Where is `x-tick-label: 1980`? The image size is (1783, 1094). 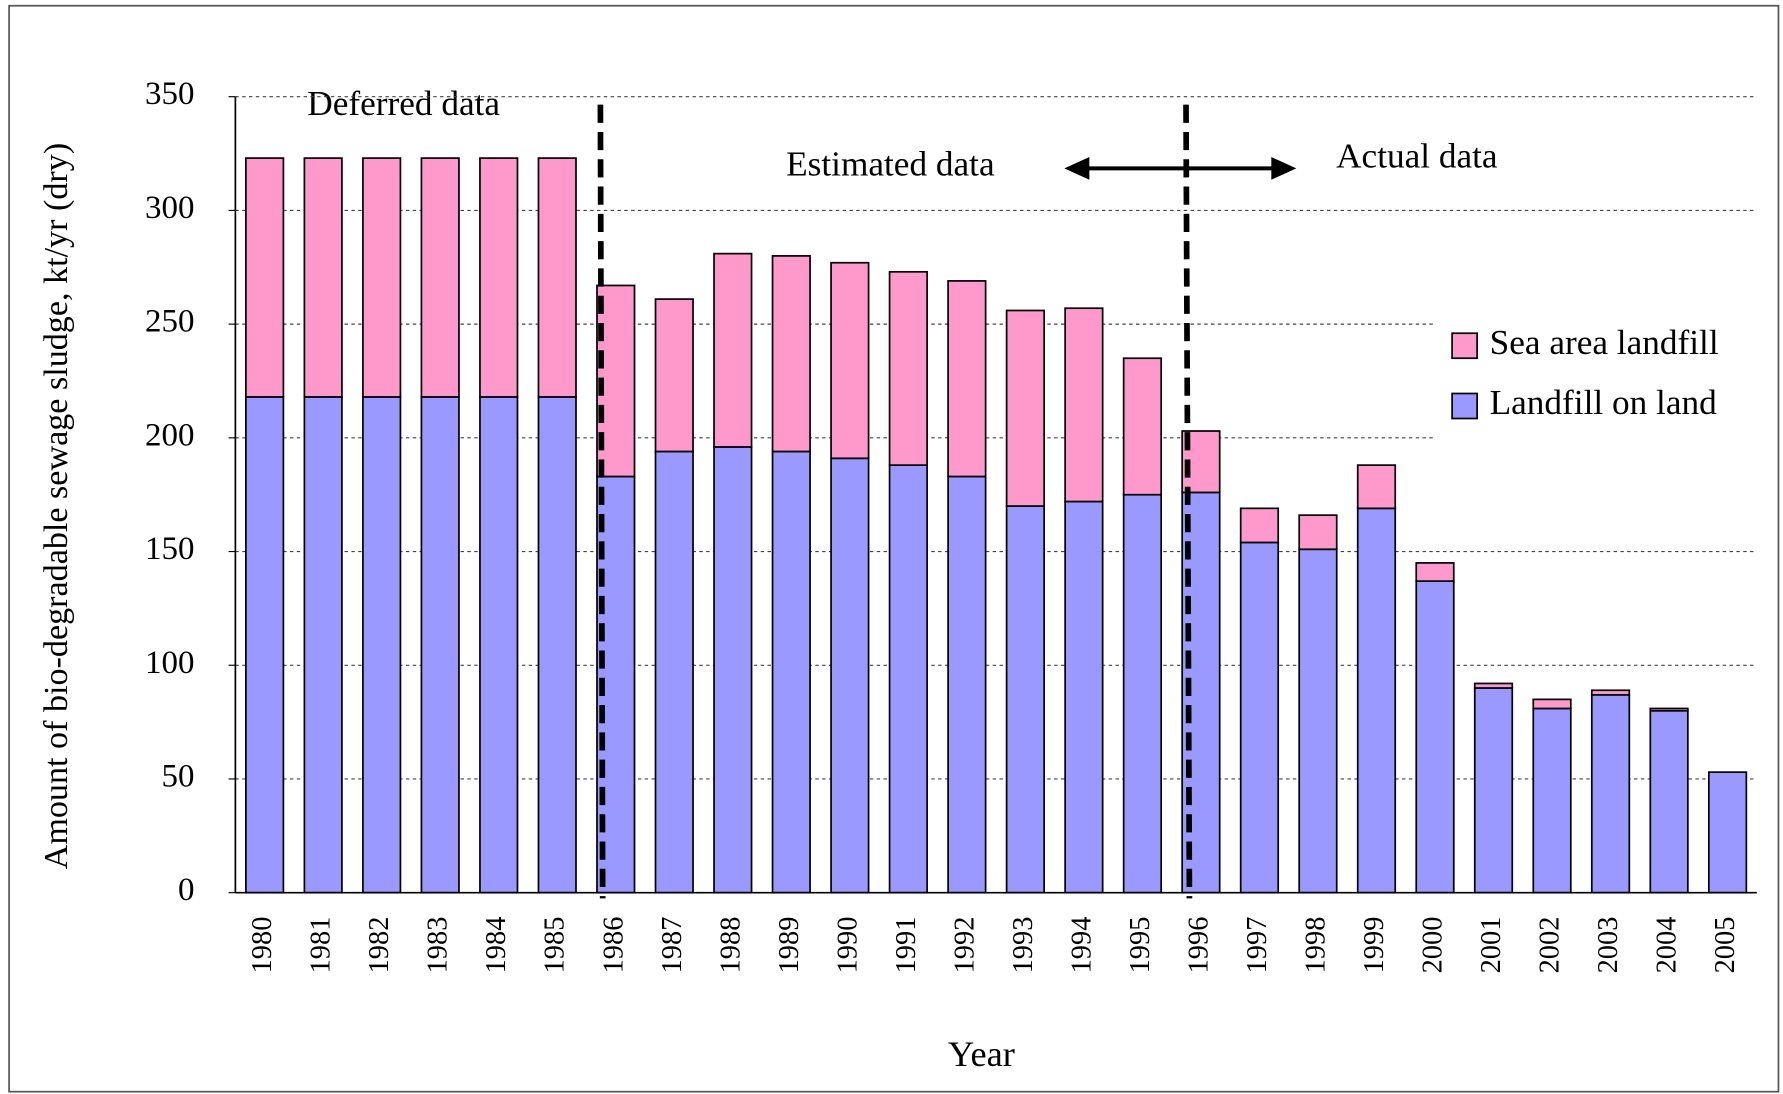
x-tick-label: 1980 is located at coordinates (262, 945).